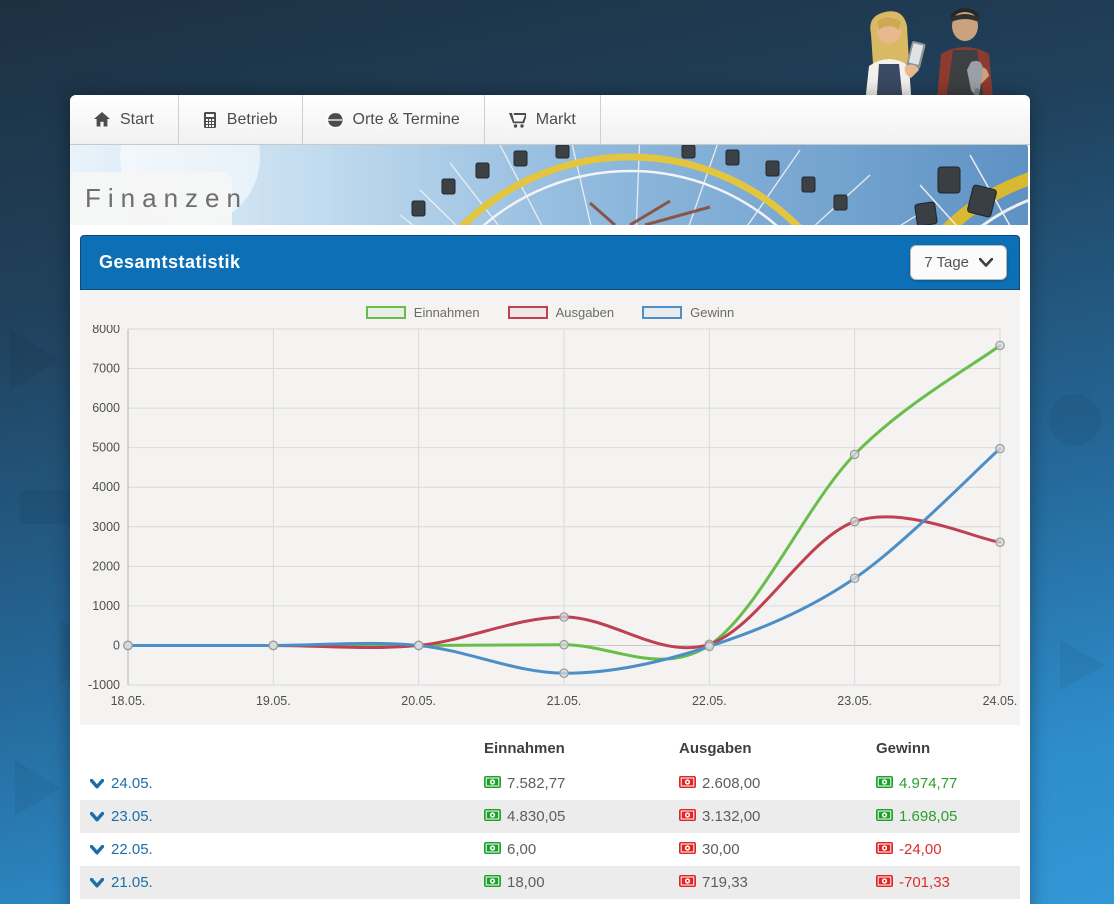  Describe the element at coordinates (777, 882) in the screenshot. I see `ausgaben-value: 719,33` at that location.